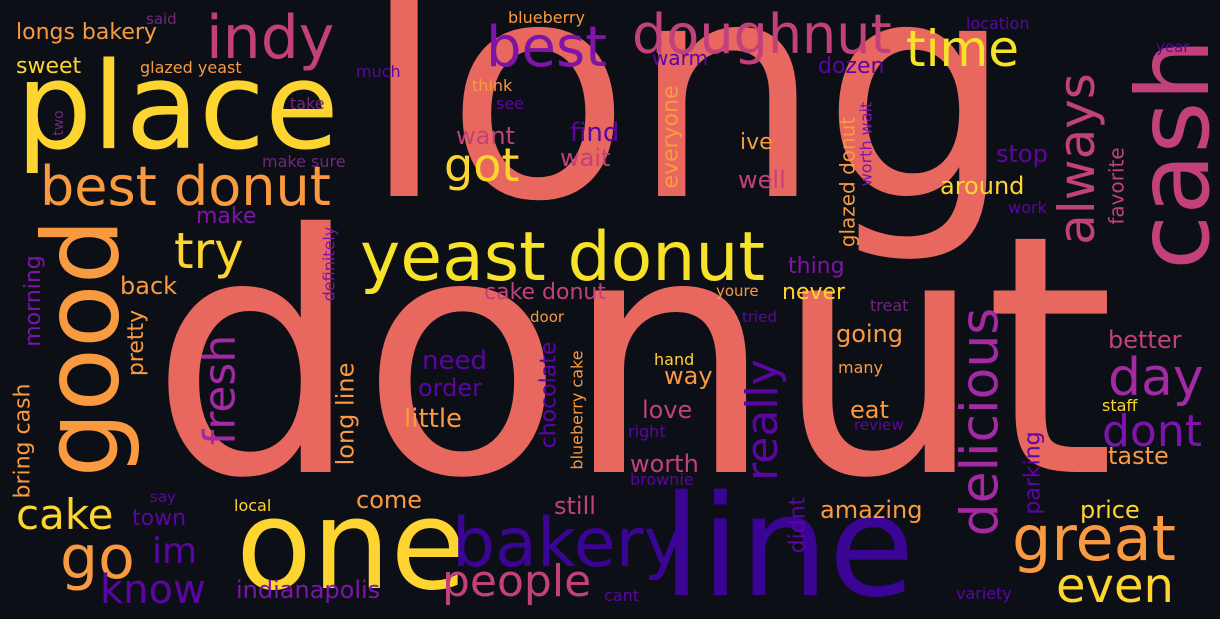  I want to click on word-two: two, so click(58, 123).